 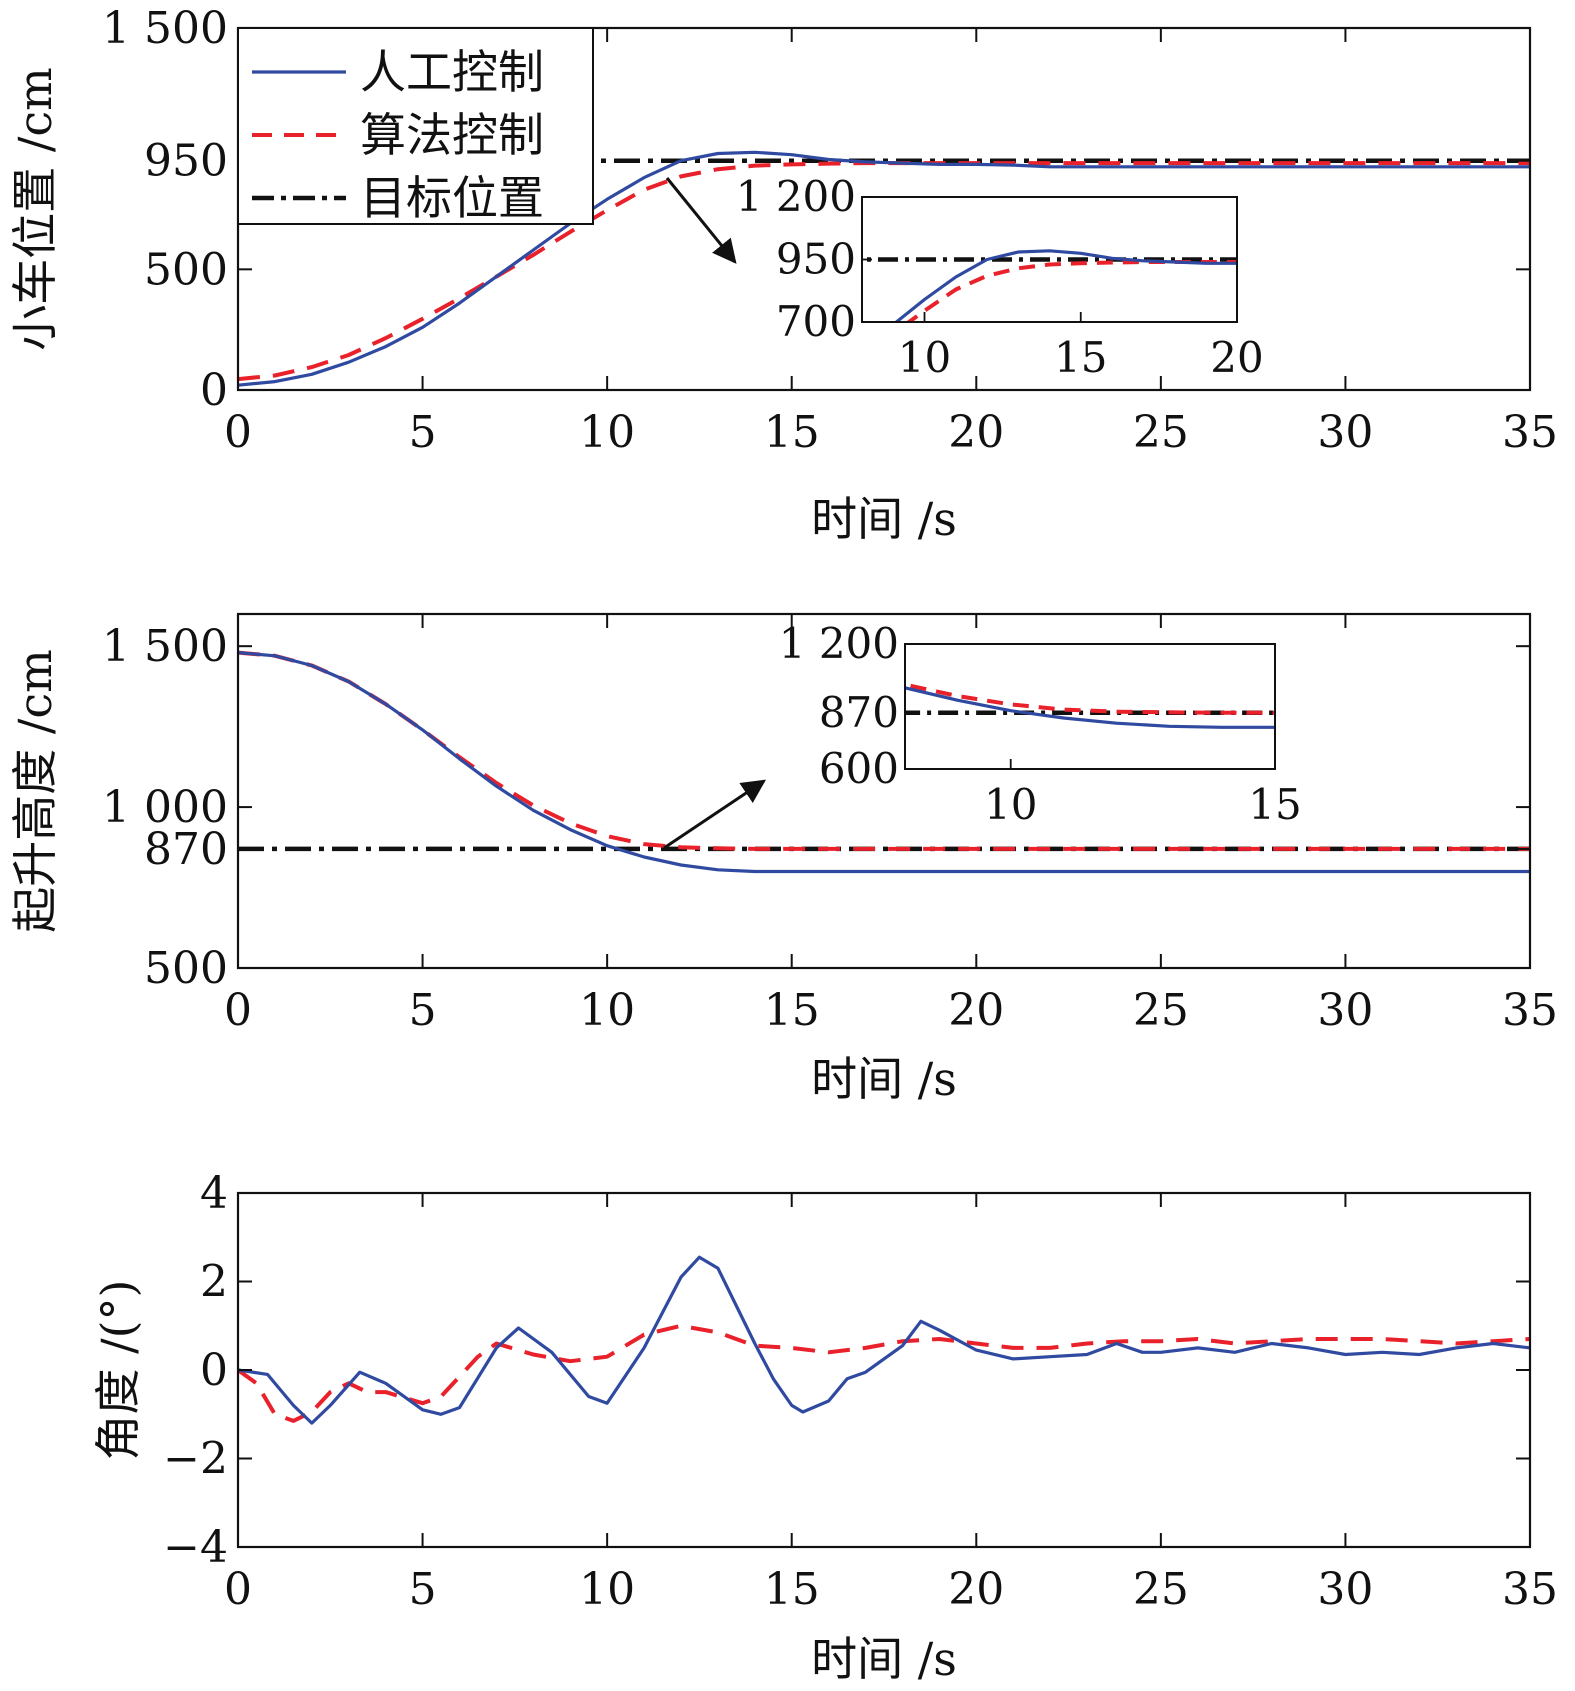 What do you see at coordinates (118, 1369) in the screenshot?
I see `y-axis-label: 角度 /(°)` at bounding box center [118, 1369].